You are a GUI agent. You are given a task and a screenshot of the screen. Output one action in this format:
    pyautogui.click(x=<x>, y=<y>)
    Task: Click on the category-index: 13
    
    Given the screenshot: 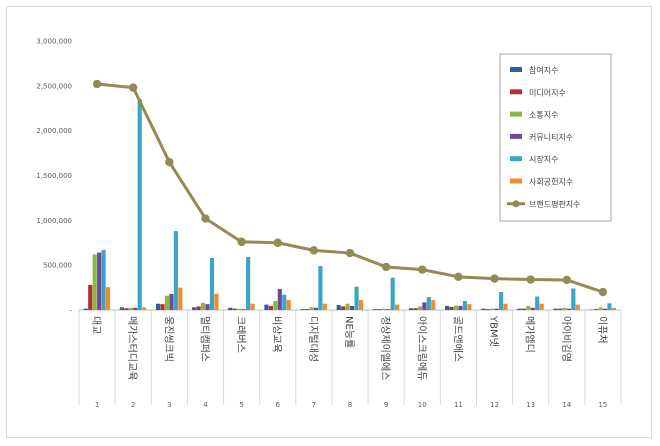 What is the action you would take?
    pyautogui.click(x=530, y=405)
    